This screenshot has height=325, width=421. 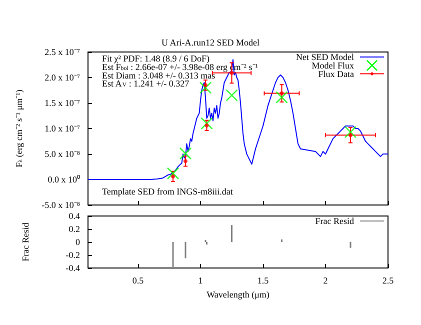 What do you see at coordinates (61, 205) in the screenshot?
I see `y-tick-label: -5.0 x 10⁻⁸` at bounding box center [61, 205].